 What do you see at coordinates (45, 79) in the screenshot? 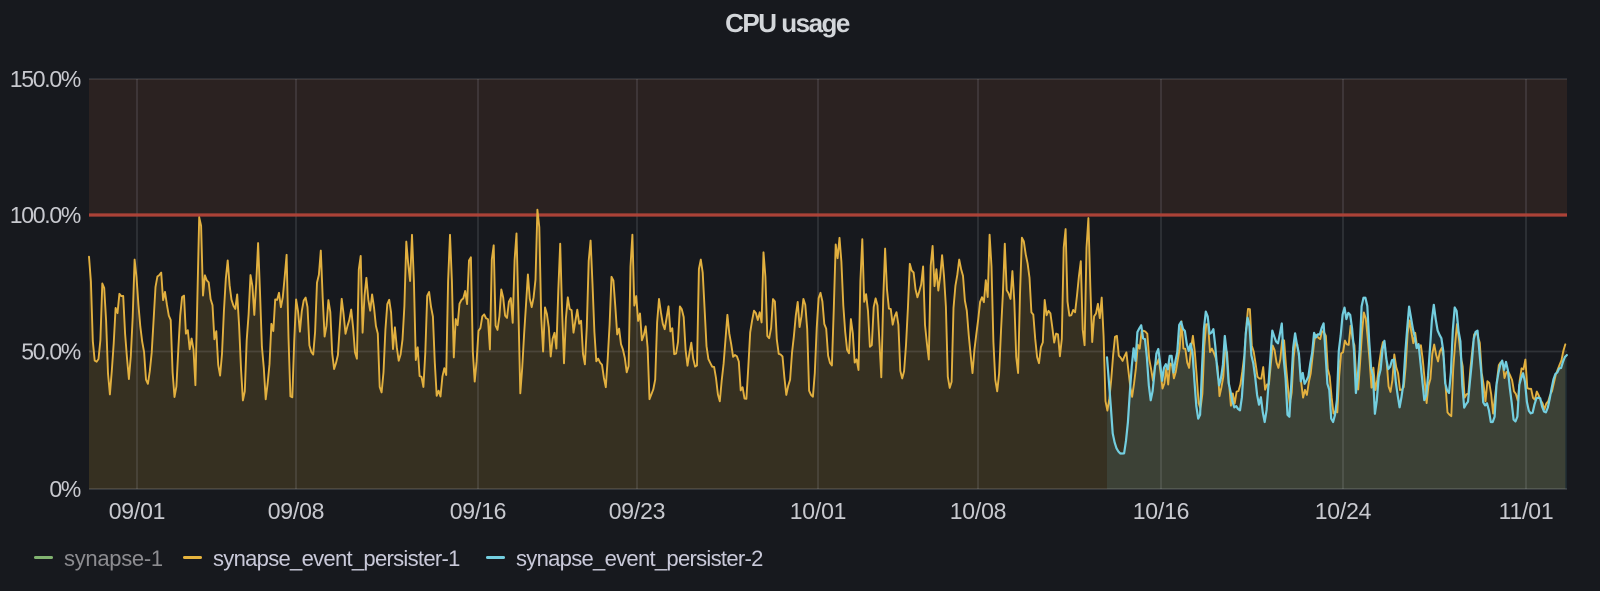
I see `svg-text: 150.0%` at bounding box center [45, 79].